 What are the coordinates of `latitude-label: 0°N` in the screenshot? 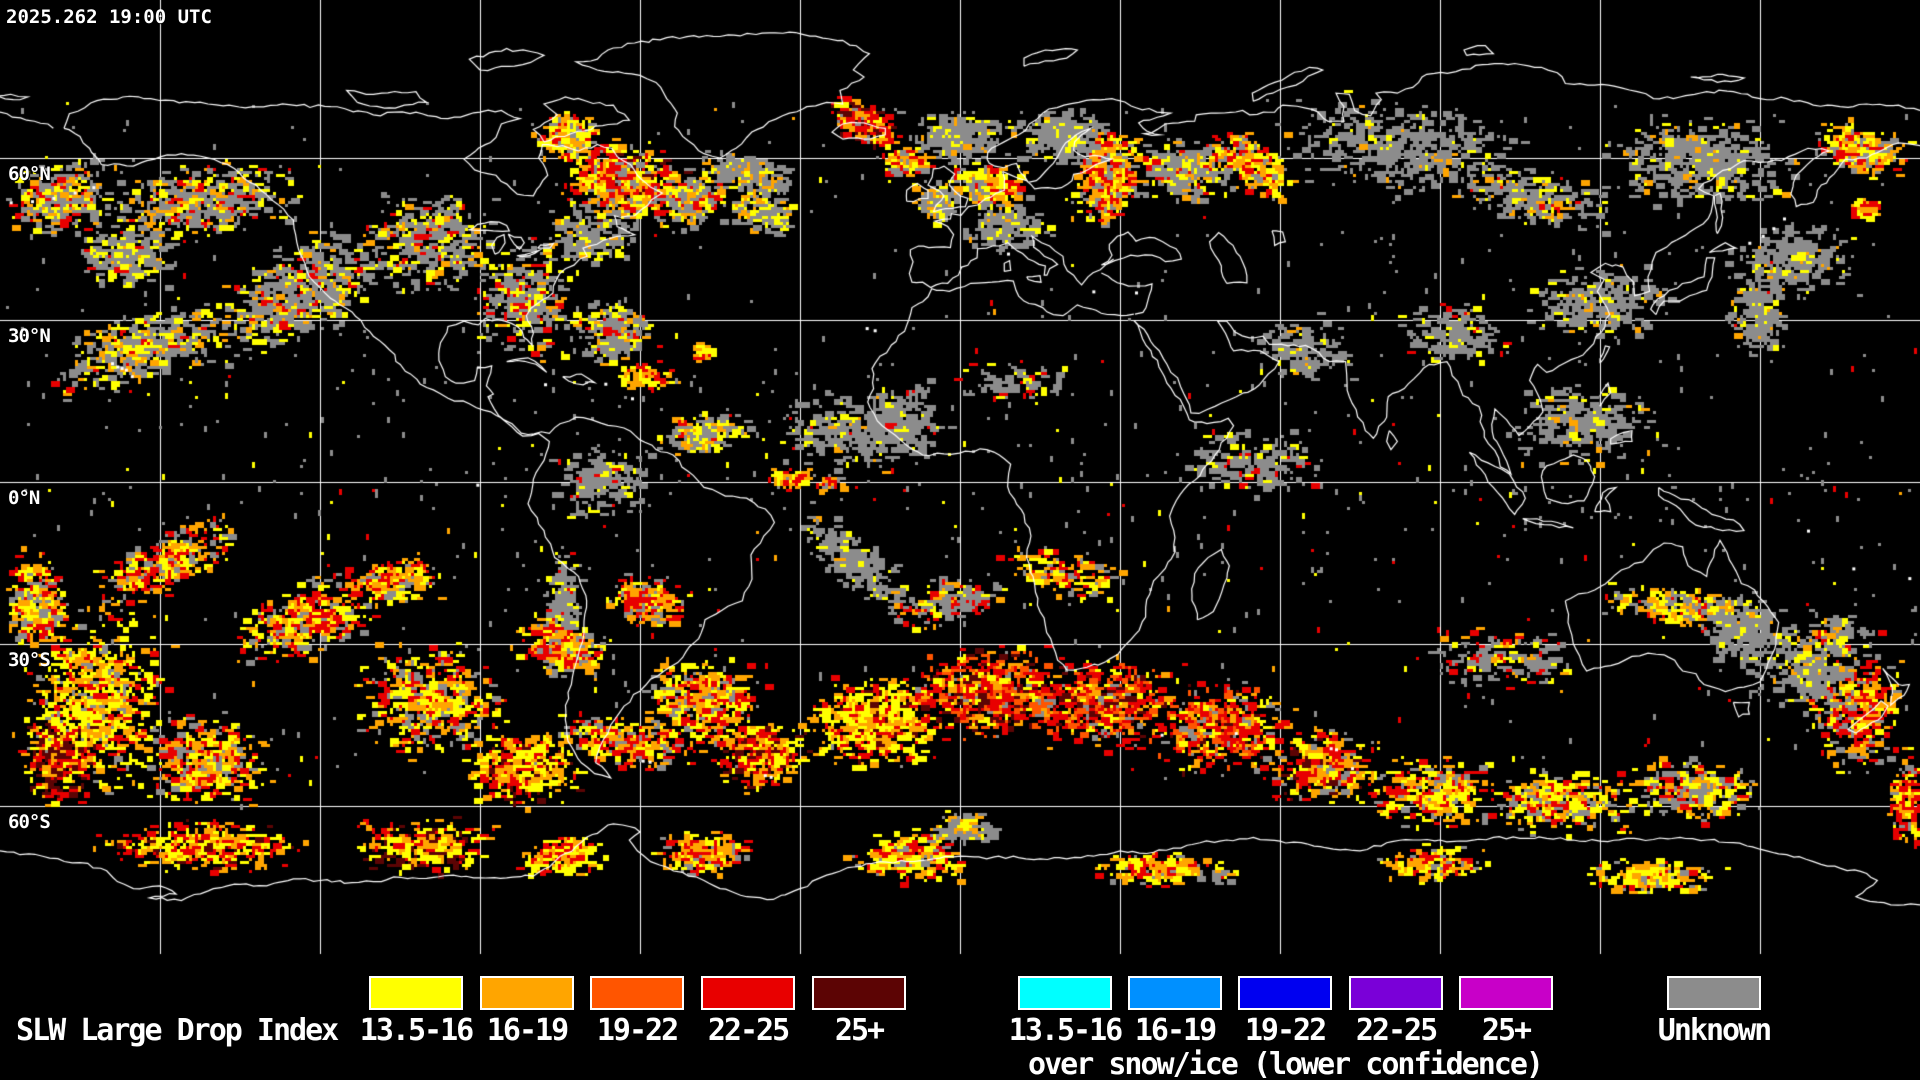 It's located at (24, 498).